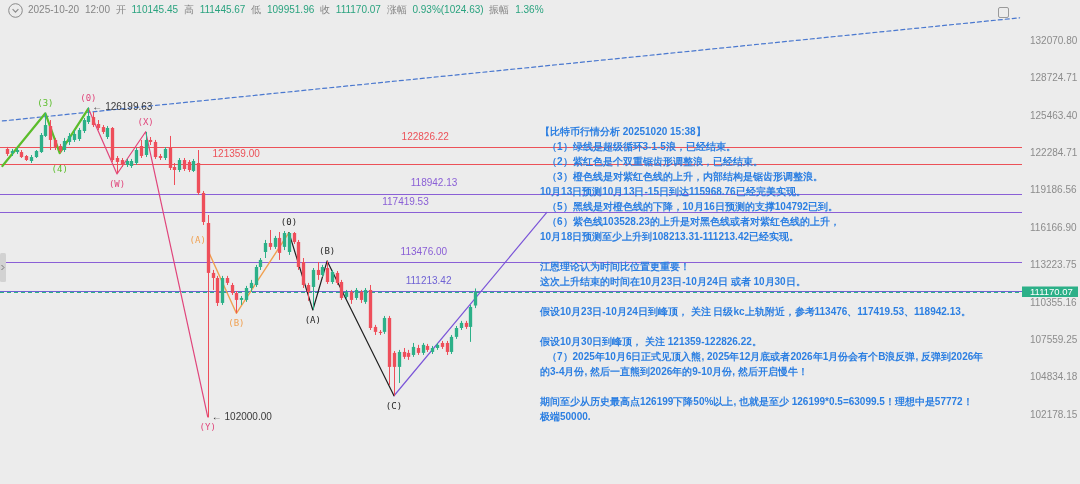 The width and height of the screenshot is (1080, 484). What do you see at coordinates (207, 426) in the screenshot?
I see `annotation: (Y)` at bounding box center [207, 426].